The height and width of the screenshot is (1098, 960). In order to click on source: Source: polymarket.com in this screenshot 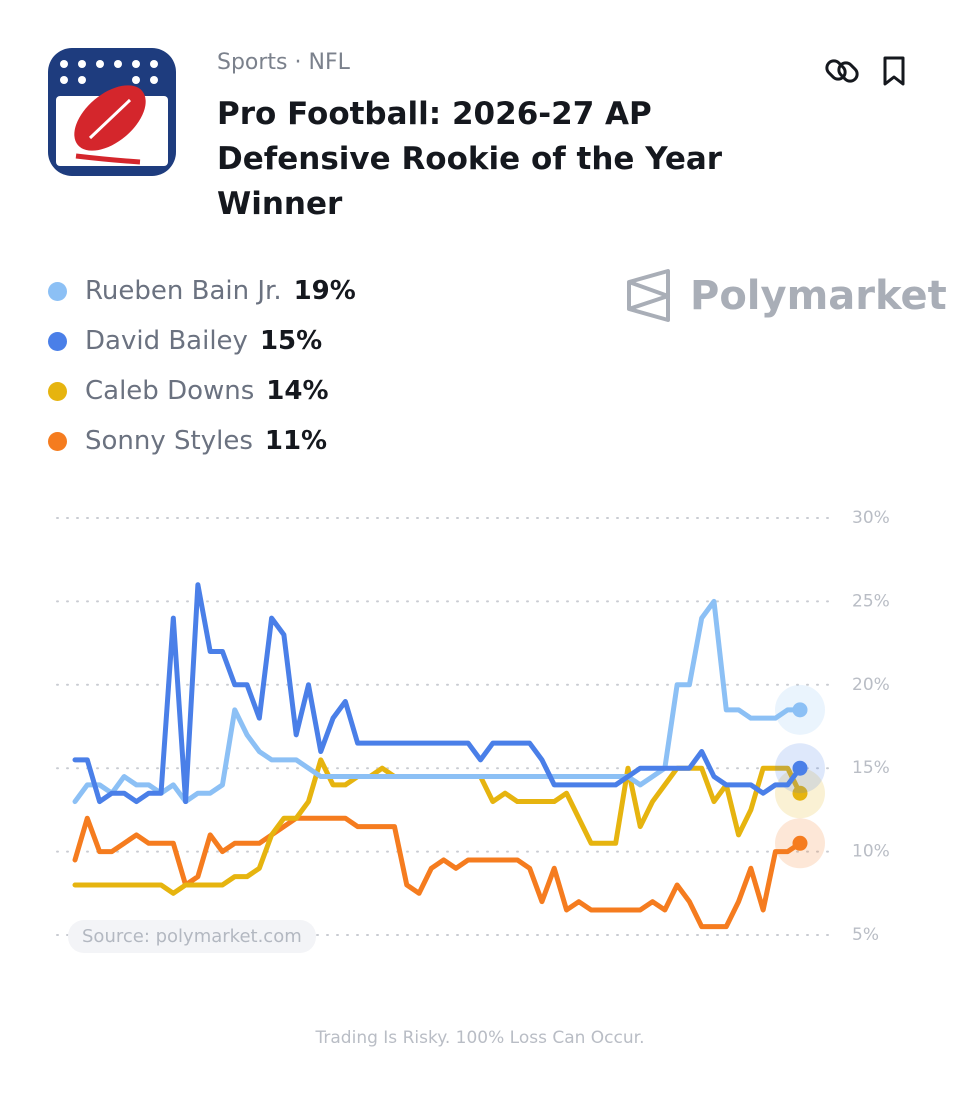, I will do `click(192, 936)`.